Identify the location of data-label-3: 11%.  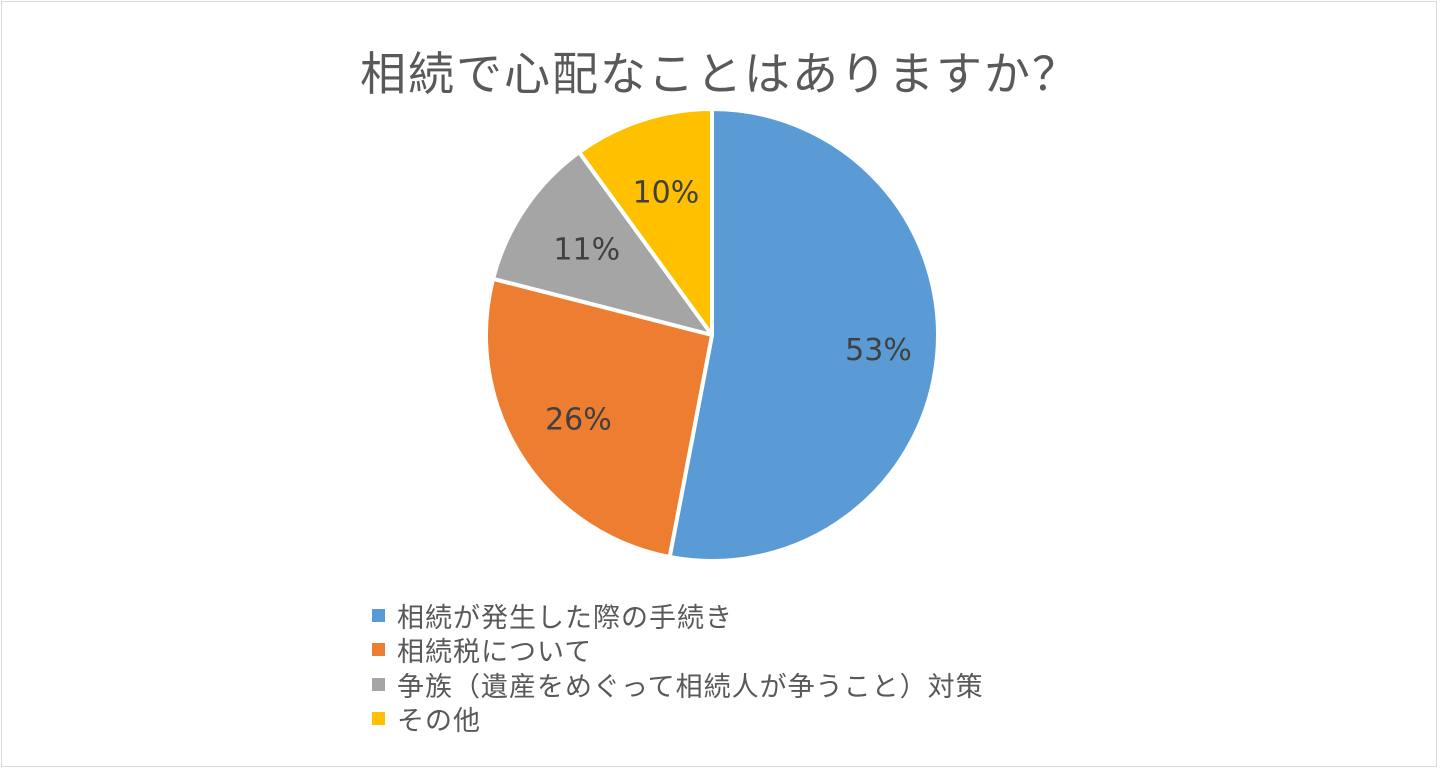
(586, 249).